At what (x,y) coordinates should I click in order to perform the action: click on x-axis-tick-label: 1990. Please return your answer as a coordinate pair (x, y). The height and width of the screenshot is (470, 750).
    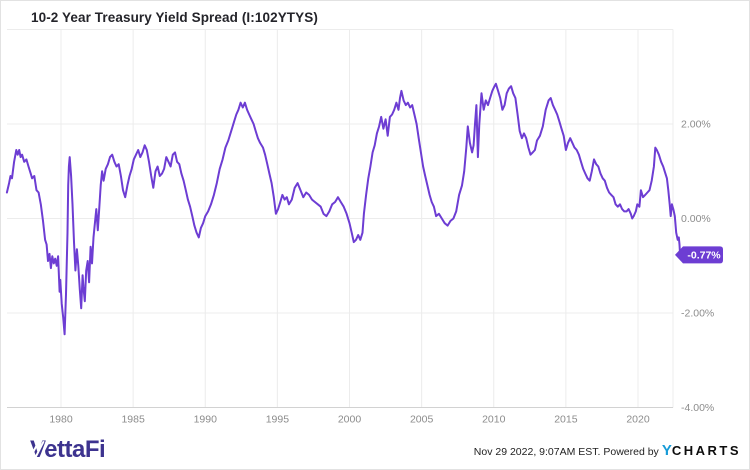
    Looking at the image, I should click on (206, 420).